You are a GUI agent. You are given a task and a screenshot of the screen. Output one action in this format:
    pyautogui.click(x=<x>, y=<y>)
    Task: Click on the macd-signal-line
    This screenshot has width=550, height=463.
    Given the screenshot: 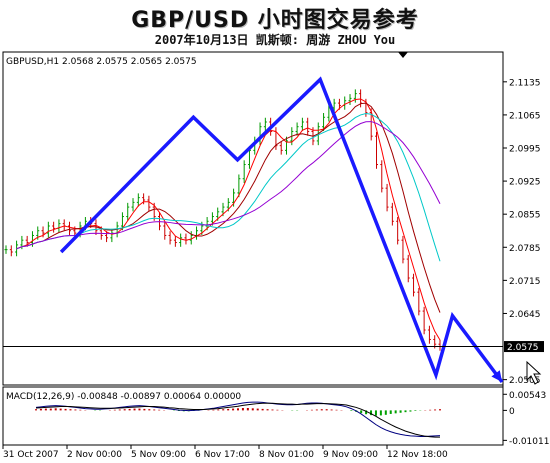 What is the action you would take?
    pyautogui.click(x=237, y=420)
    